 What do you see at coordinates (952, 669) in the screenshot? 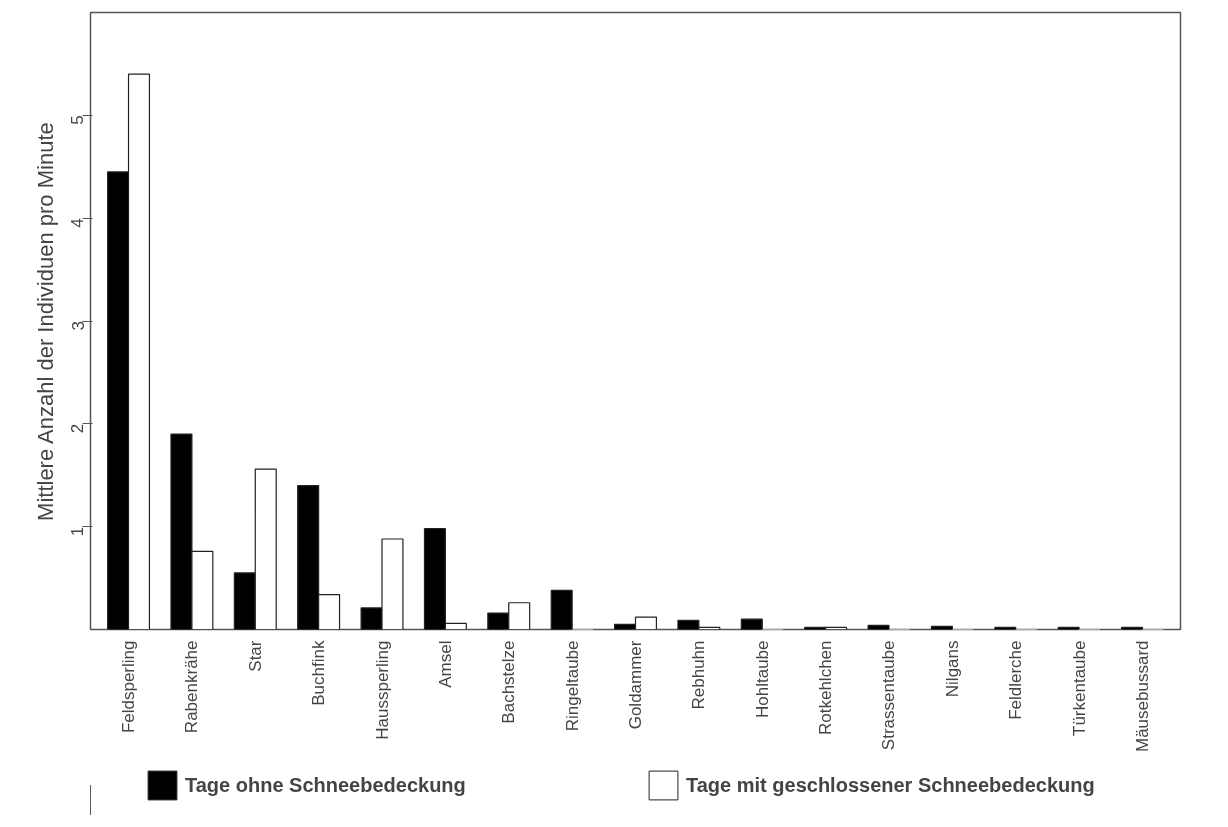
I see `x-tick-label: Nilgans` at bounding box center [952, 669].